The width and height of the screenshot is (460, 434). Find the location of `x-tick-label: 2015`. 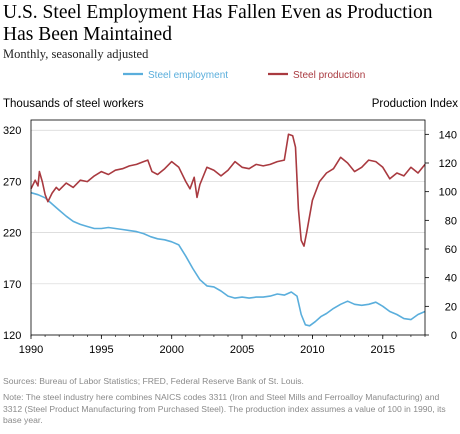

x-tick-label: 2015 is located at coordinates (383, 350).